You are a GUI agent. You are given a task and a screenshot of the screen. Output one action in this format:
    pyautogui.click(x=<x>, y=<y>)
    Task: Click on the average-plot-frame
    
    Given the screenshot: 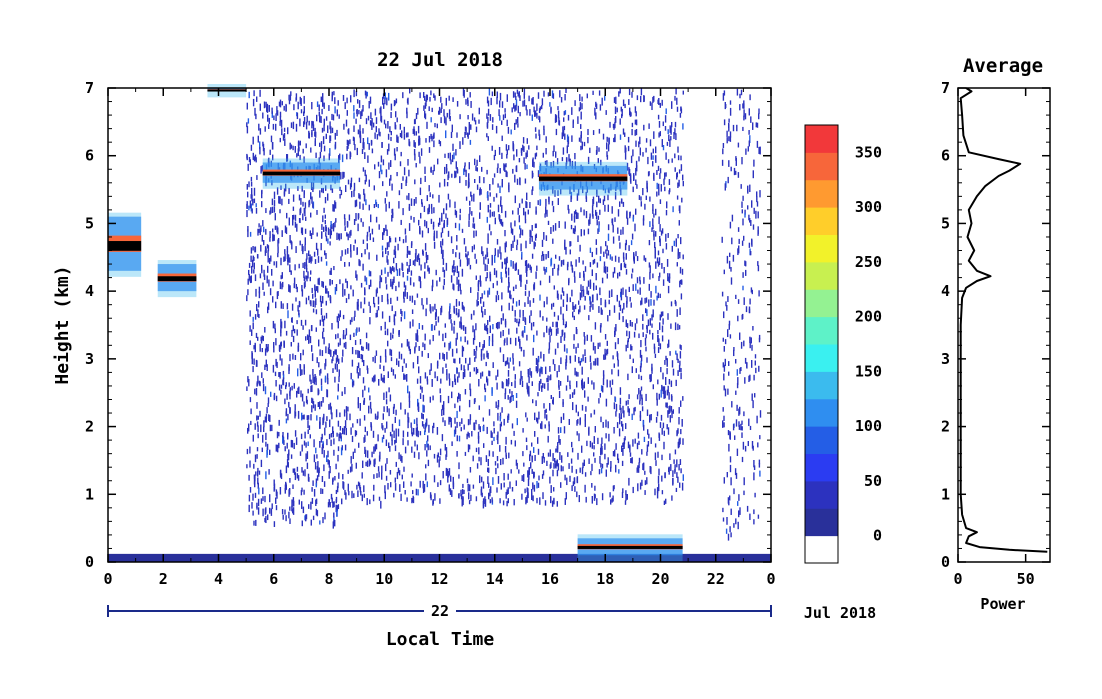 What is the action you would take?
    pyautogui.click(x=1004, y=325)
    